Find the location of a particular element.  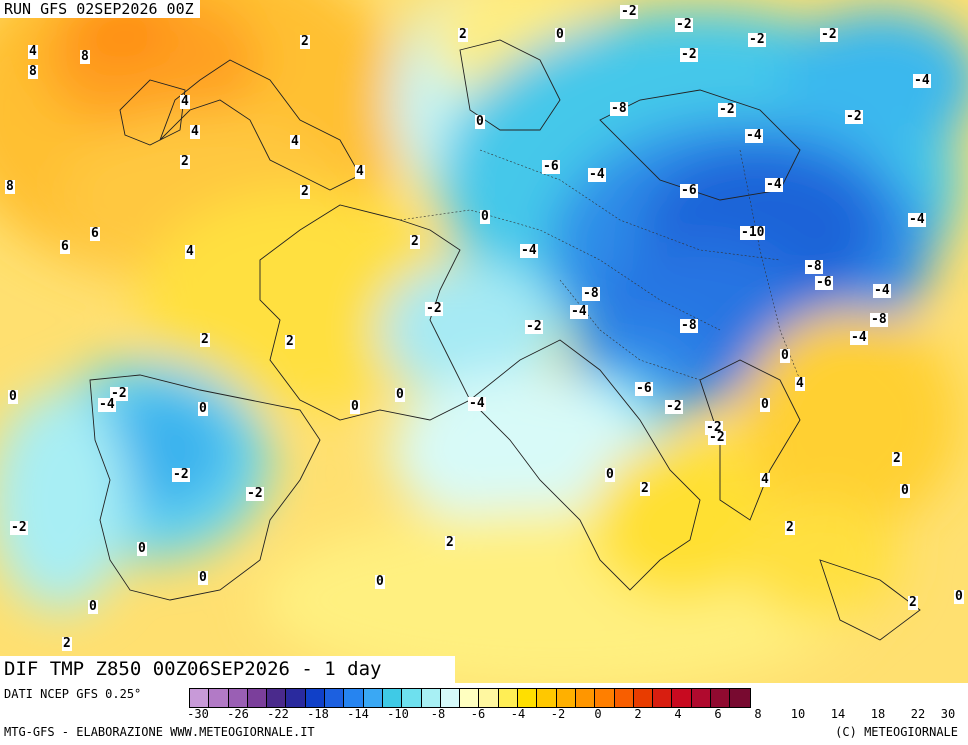

legend-tick-label: 6 is located at coordinates (718, 714).